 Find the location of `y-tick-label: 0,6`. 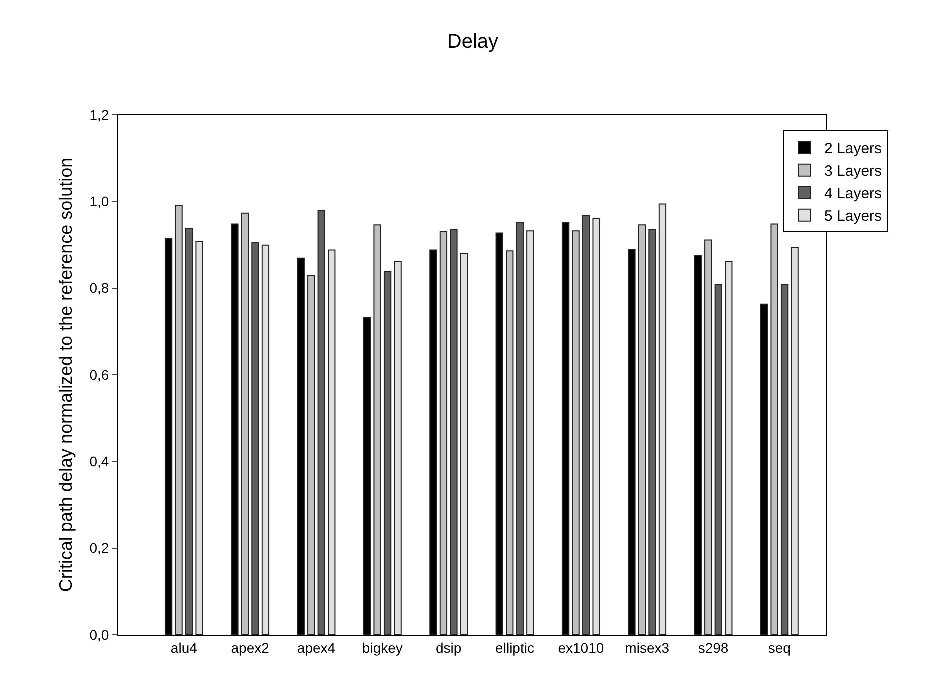

y-tick-label: 0,6 is located at coordinates (100, 374).